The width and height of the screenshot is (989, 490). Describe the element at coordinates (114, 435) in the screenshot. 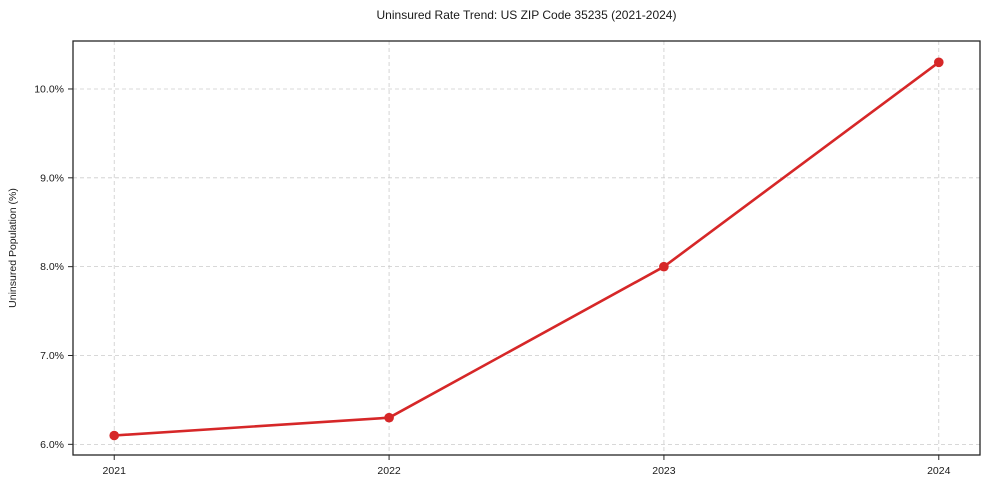

I see `data-point-2021` at that location.